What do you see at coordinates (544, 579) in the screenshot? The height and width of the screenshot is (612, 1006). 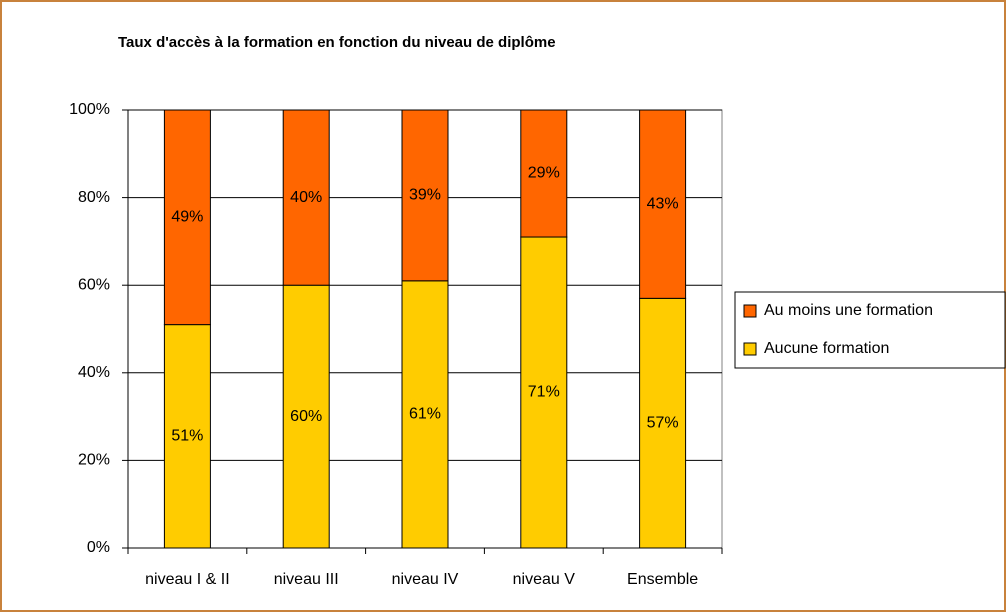 I see `x-tick-label: niveau V` at bounding box center [544, 579].